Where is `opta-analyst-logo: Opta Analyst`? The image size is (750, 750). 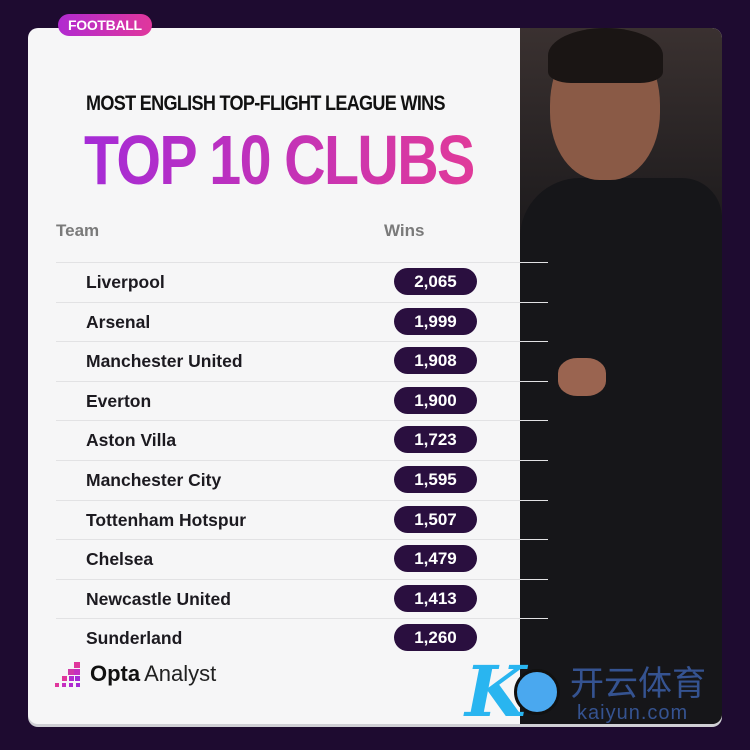
opta-analyst-logo: Opta Analyst is located at coordinates (134, 674).